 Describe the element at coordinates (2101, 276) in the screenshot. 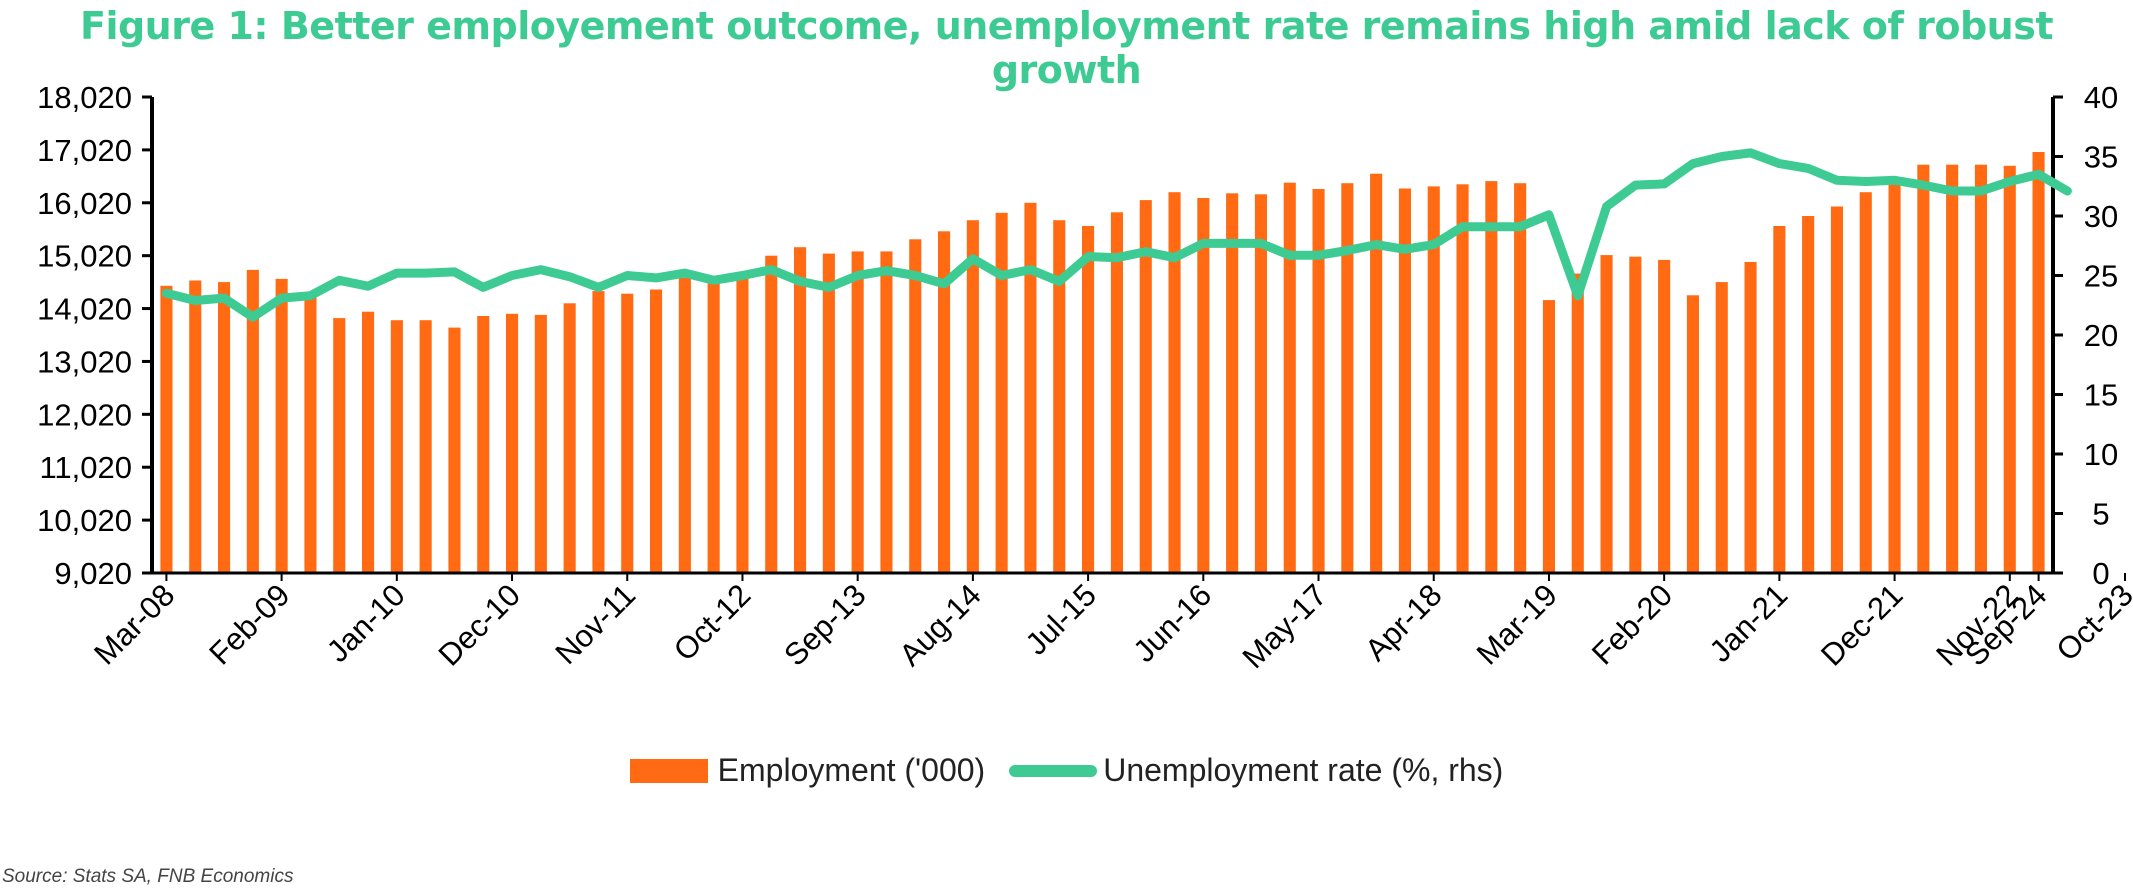

I see `right-tick-label: 25` at that location.